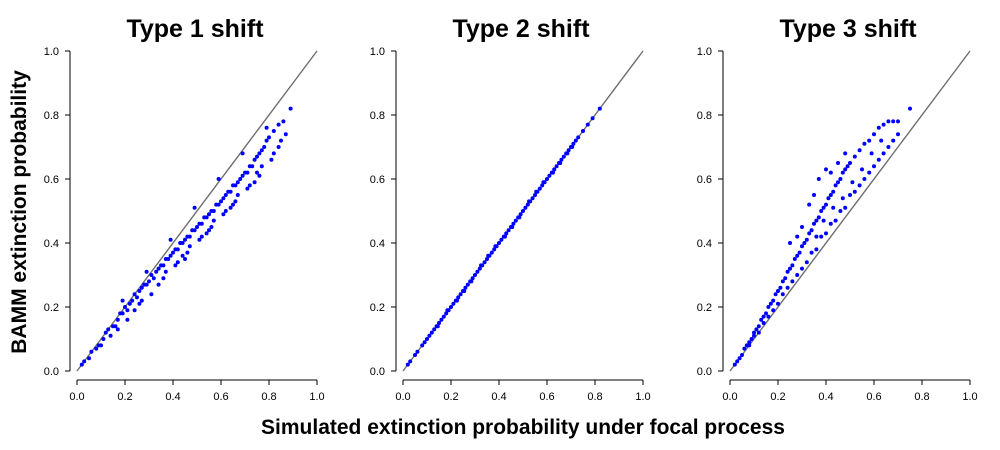 This screenshot has width=1000, height=450. What do you see at coordinates (825, 397) in the screenshot?
I see `x-tick-label: 0.4` at bounding box center [825, 397].